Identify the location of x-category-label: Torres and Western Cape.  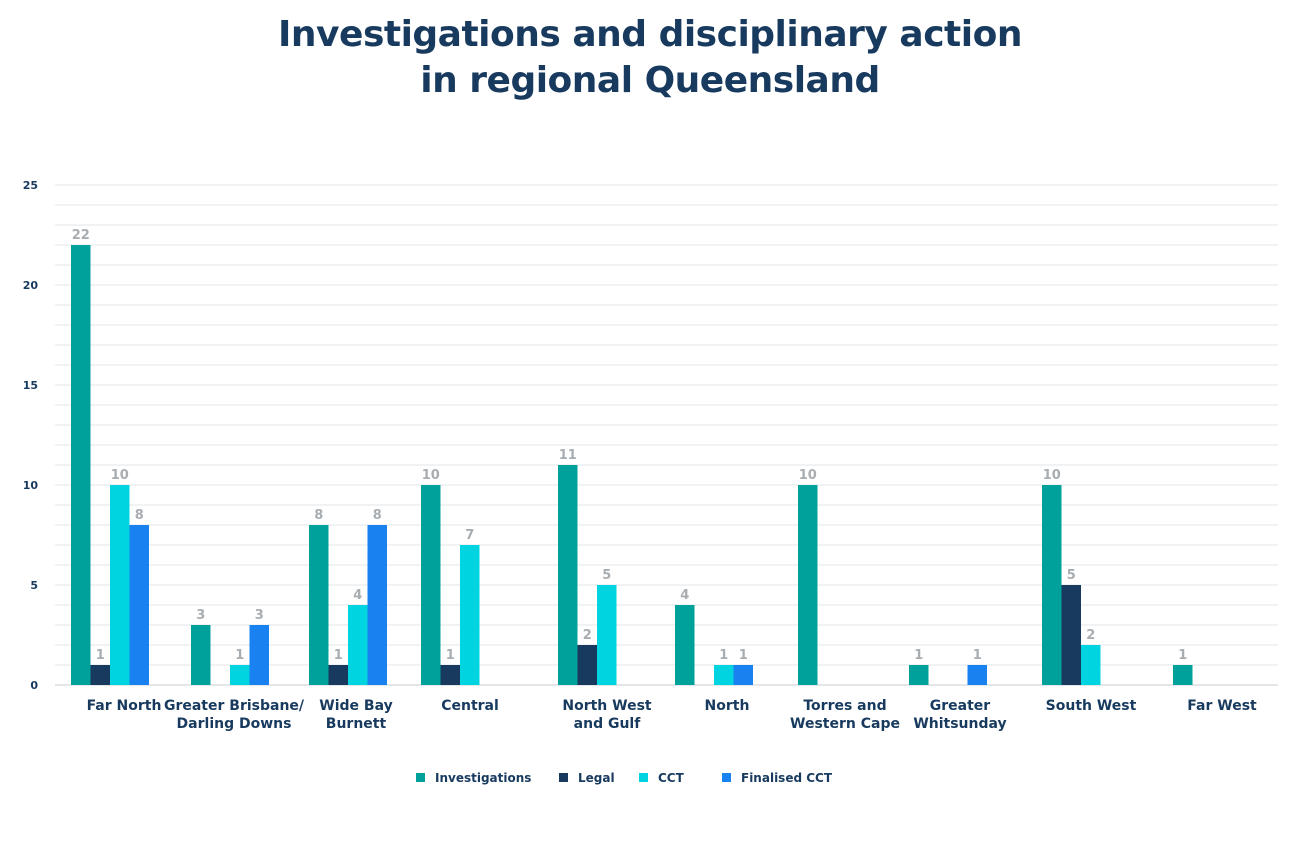
(845, 715).